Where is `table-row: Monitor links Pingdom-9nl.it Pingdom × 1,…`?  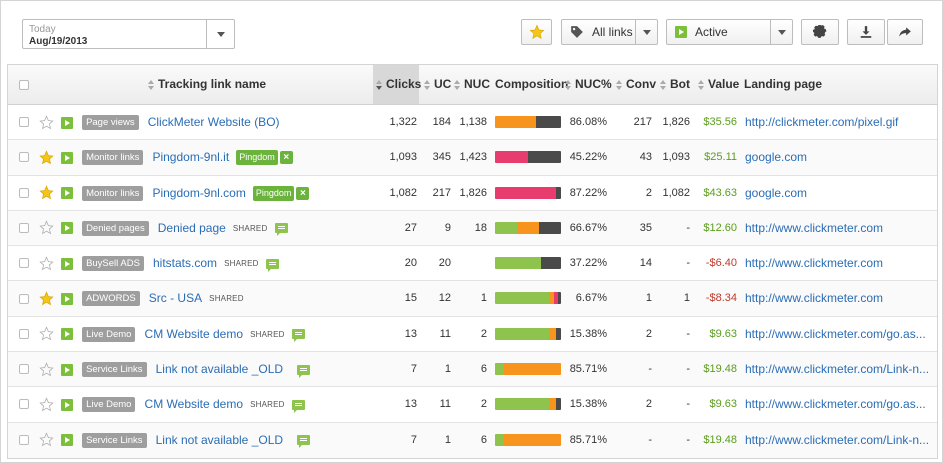
table-row: Monitor links Pingdom-9nl.it Pingdom × 1,… is located at coordinates (472, 158).